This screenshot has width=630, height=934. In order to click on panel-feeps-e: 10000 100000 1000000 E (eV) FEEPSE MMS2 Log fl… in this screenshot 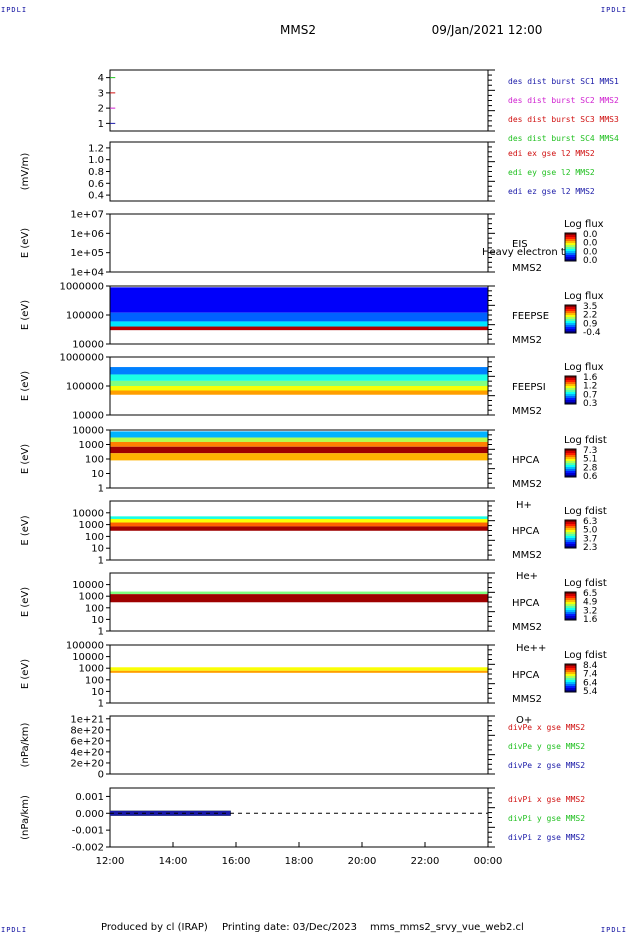, I will do `click(312, 316)`.